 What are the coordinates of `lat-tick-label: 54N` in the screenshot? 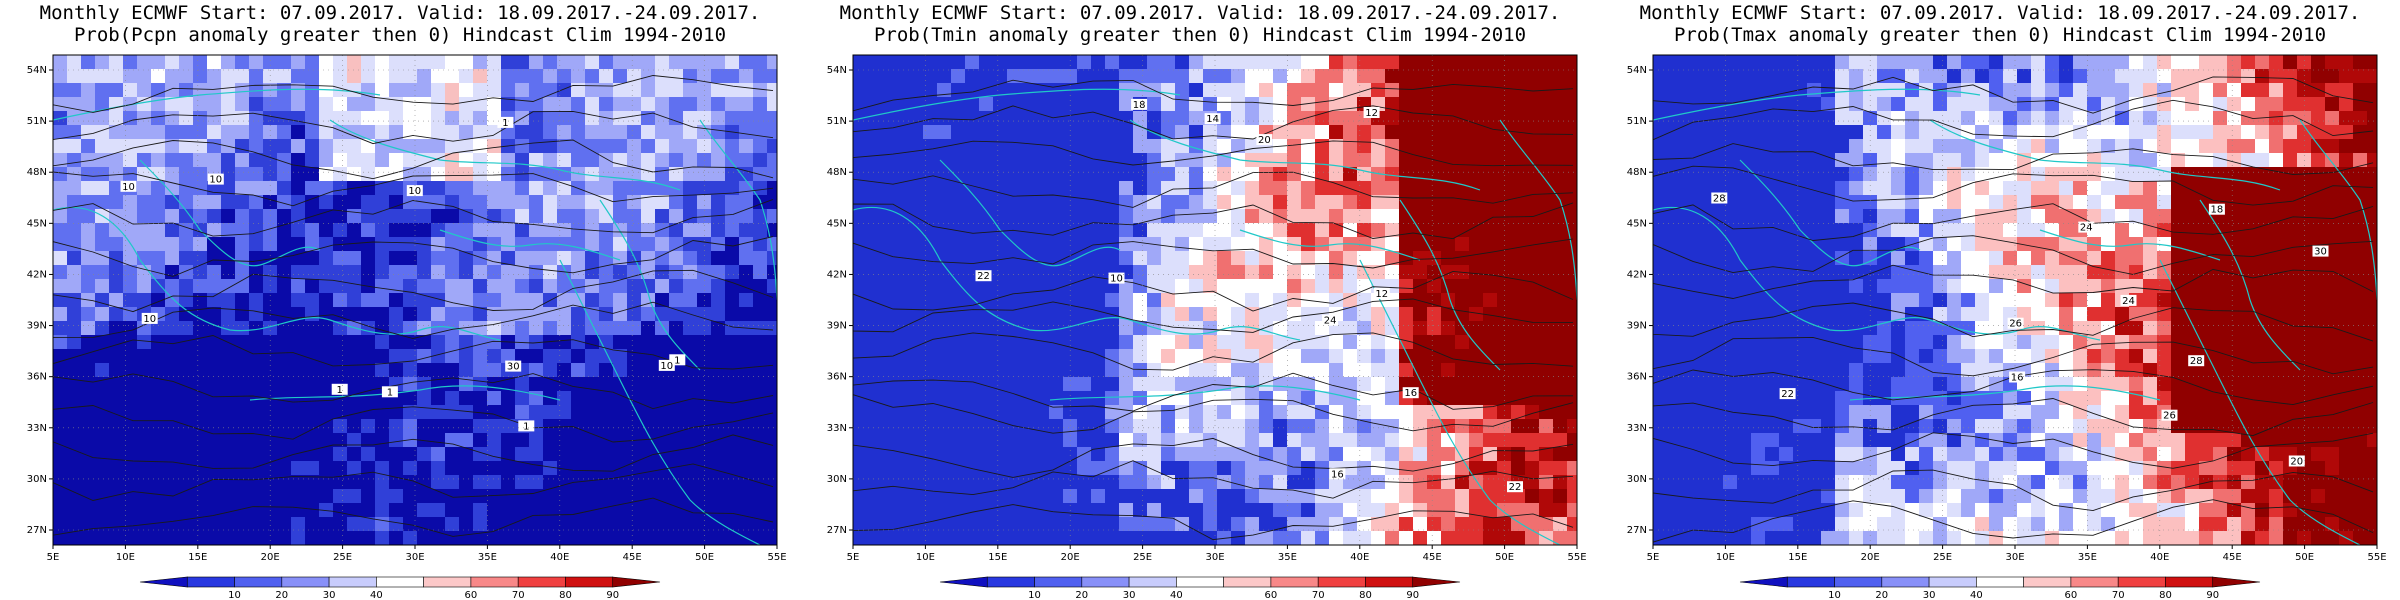 It's located at (37, 70).